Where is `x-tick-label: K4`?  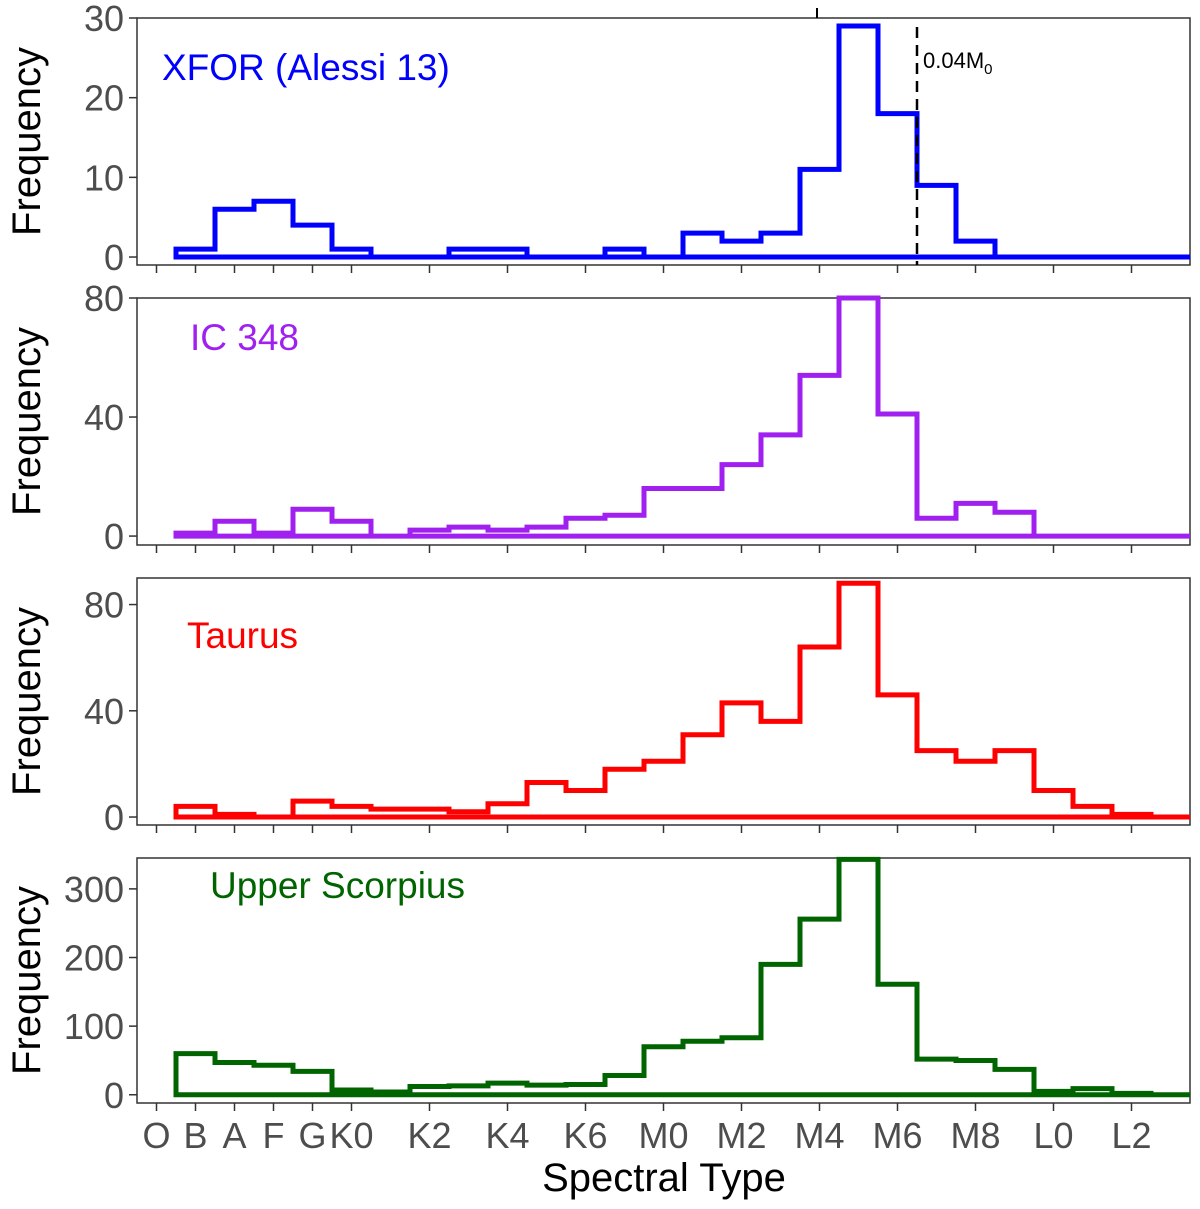 x-tick-label: K4 is located at coordinates (507, 1135).